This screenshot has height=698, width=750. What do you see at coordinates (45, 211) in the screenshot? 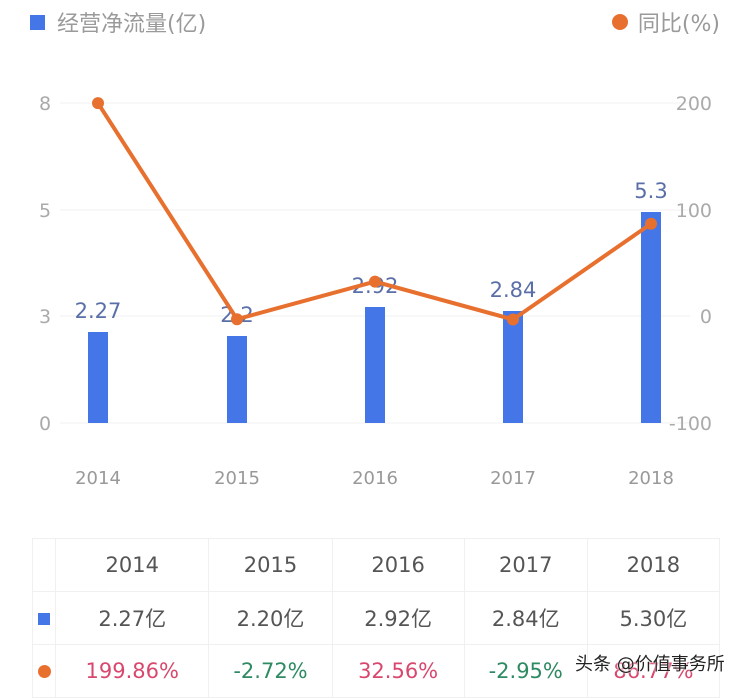
I see `svg-text: 5` at bounding box center [45, 211].